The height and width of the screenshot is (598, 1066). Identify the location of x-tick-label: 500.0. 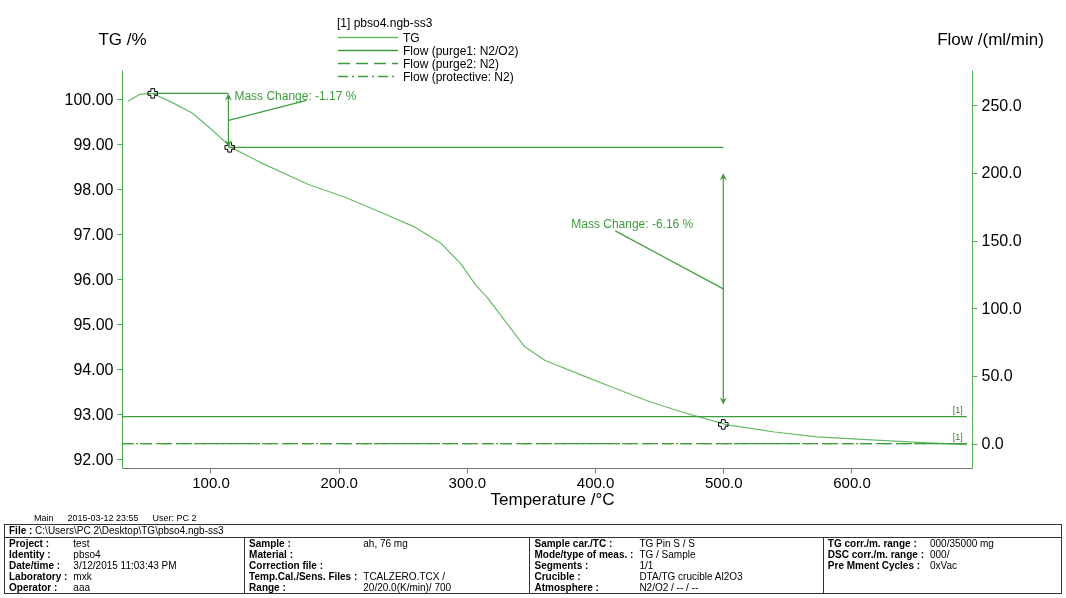
(724, 482).